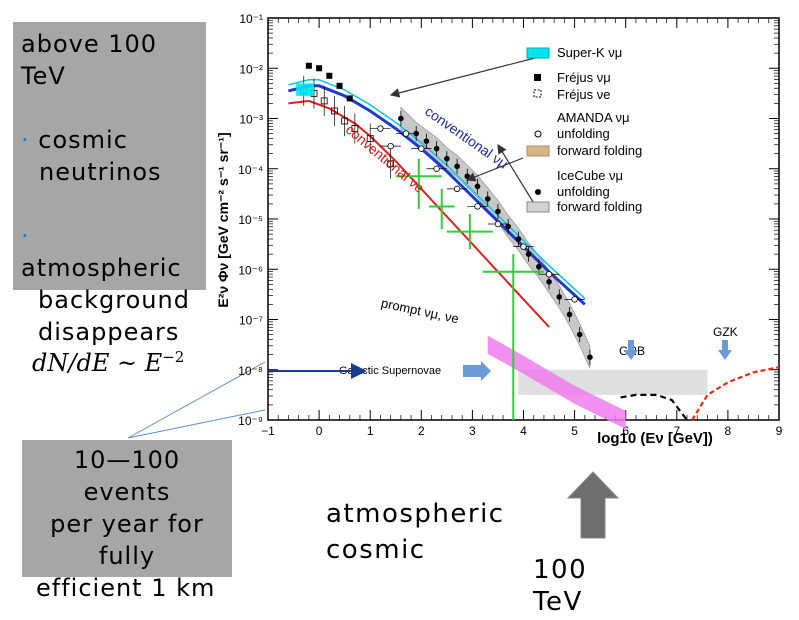 The image size is (799, 620). What do you see at coordinates (538, 207) in the screenshot?
I see `legend-icecube-forward-swatch` at bounding box center [538, 207].